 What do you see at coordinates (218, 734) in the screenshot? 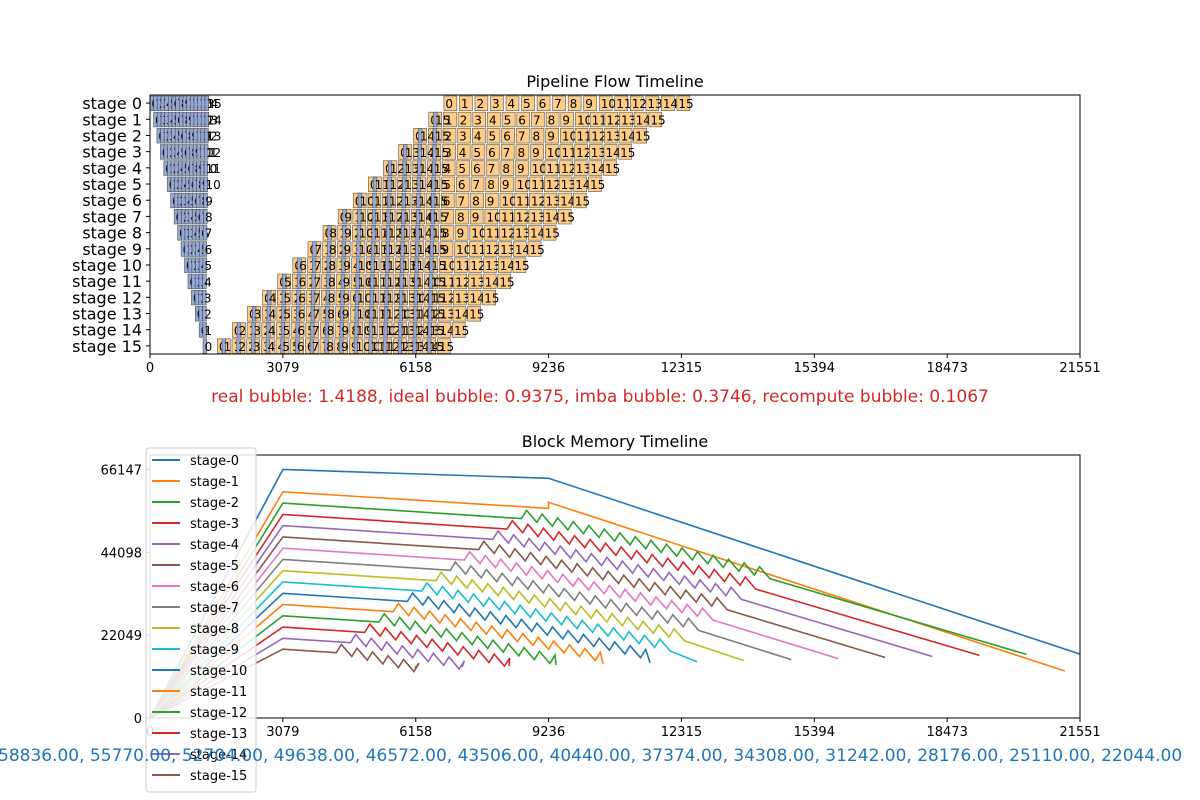
I see `legend-label: stage-13` at bounding box center [218, 734].